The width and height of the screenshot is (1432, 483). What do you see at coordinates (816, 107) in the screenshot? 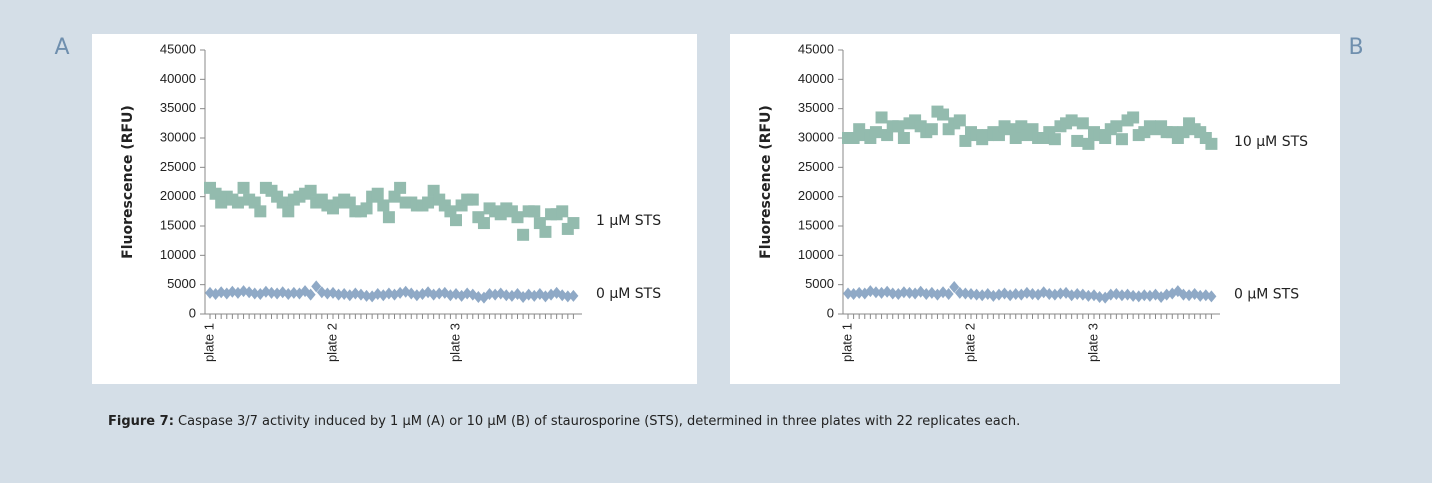
I see `y-tick-label: 35000` at bounding box center [816, 107].